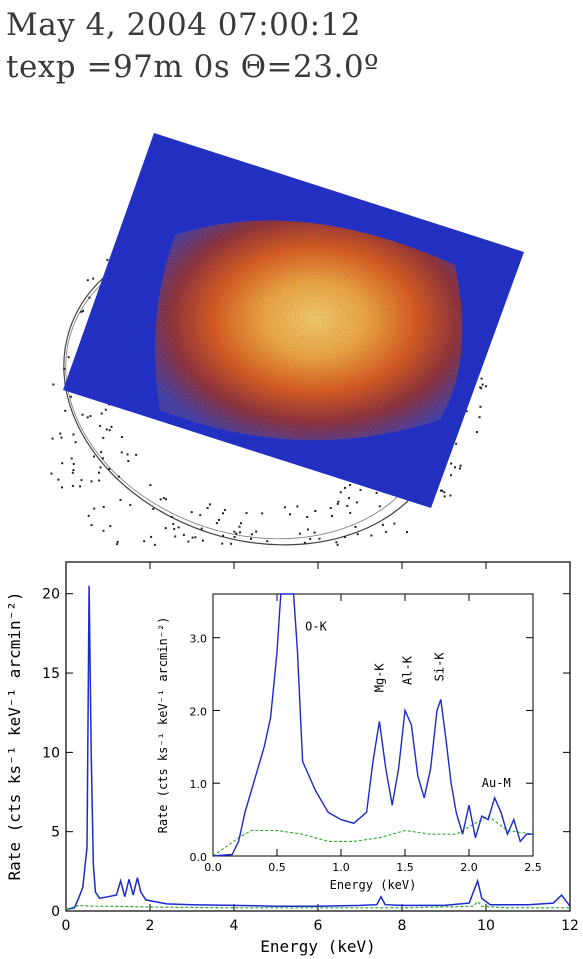 This screenshot has height=959, width=583. I want to click on x-tick-label: 0, so click(66, 926).